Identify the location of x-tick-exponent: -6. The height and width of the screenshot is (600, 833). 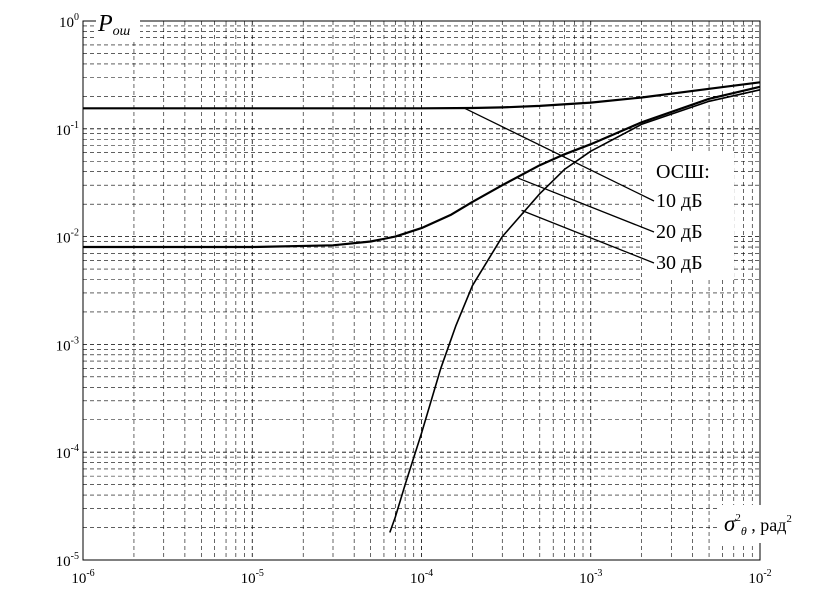
(90, 573).